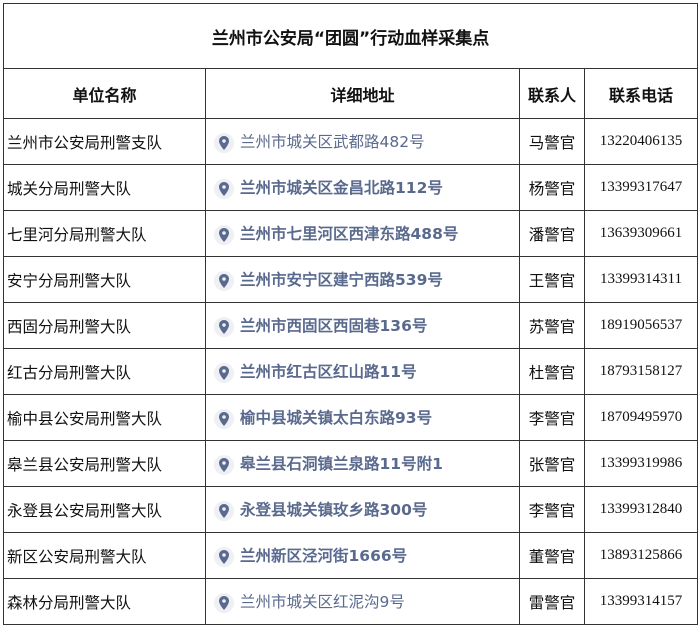  I want to click on address-text: 兰州市城关区红泥沟9号, so click(322, 602).